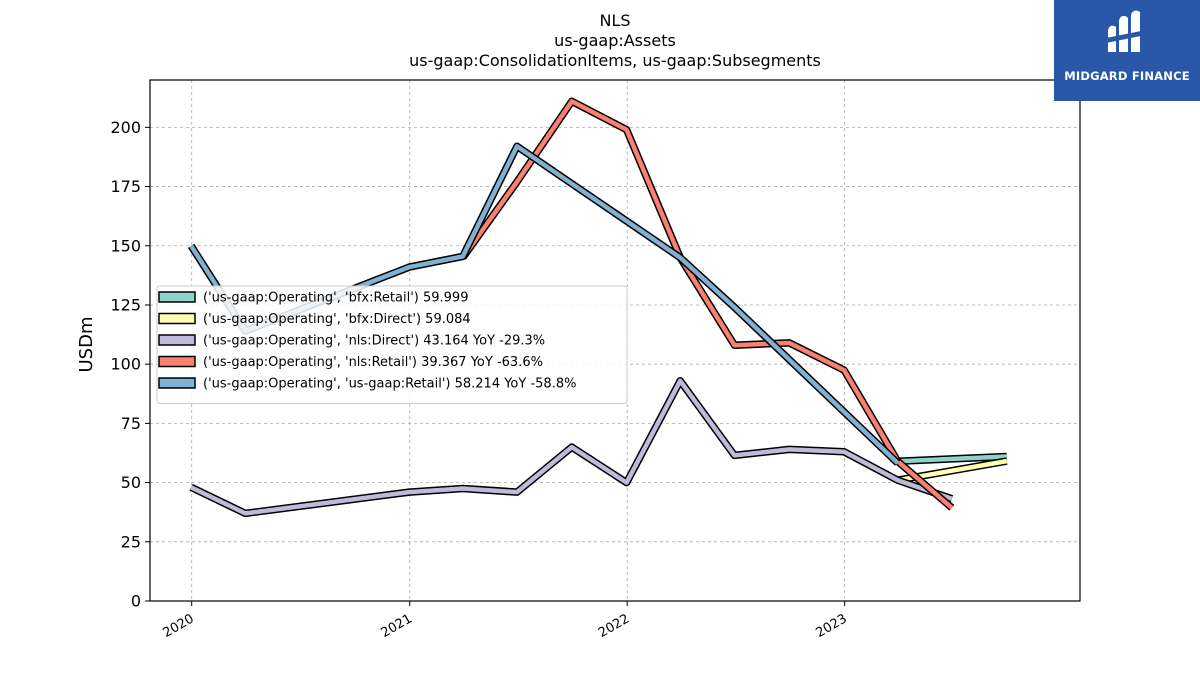 Image resolution: width=1200 pixels, height=675 pixels. I want to click on y-tick-label: 0, so click(136, 601).